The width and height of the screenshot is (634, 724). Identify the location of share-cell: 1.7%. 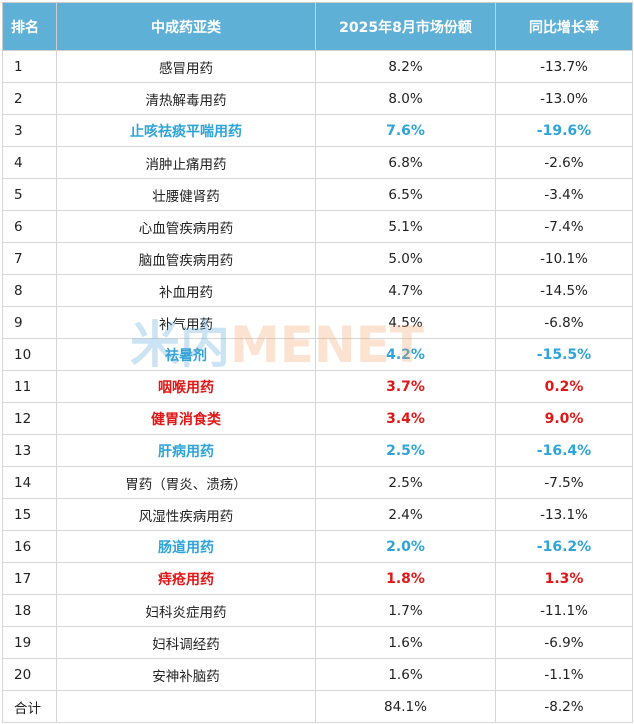
(405, 610).